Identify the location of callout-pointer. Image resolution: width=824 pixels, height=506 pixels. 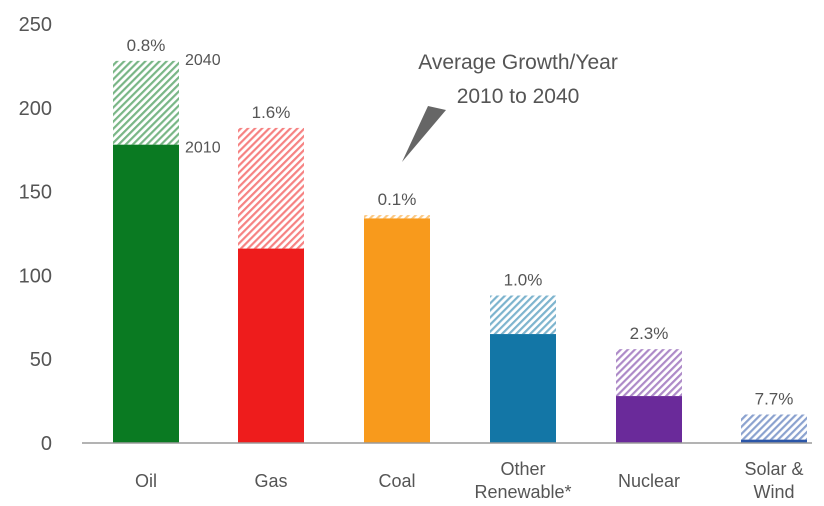
(424, 134).